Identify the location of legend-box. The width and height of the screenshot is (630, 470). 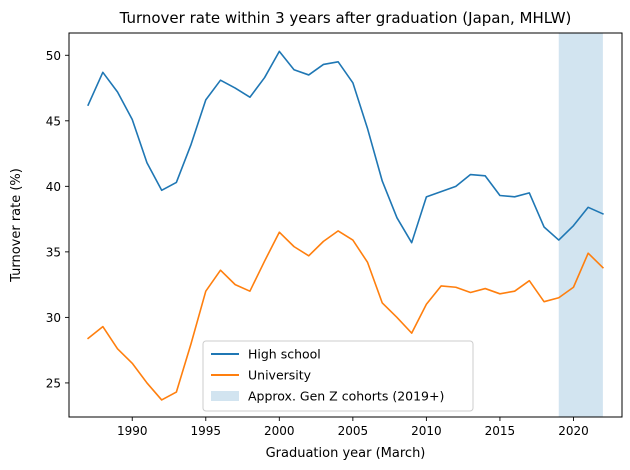
(338, 376).